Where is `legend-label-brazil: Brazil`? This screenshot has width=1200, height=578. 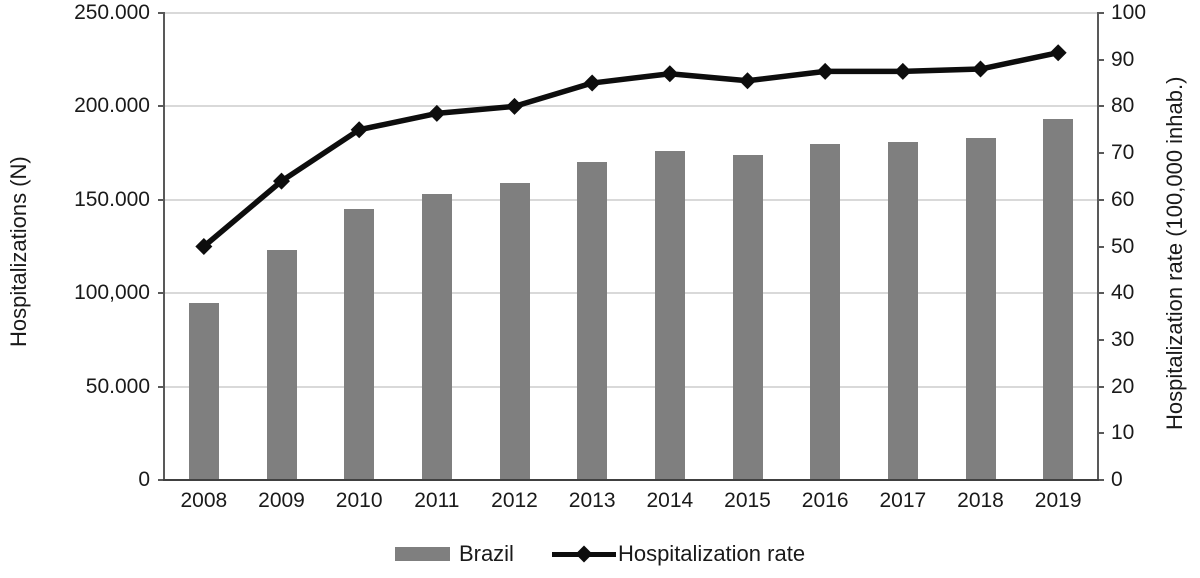
legend-label-brazil: Brazil is located at coordinates (486, 553).